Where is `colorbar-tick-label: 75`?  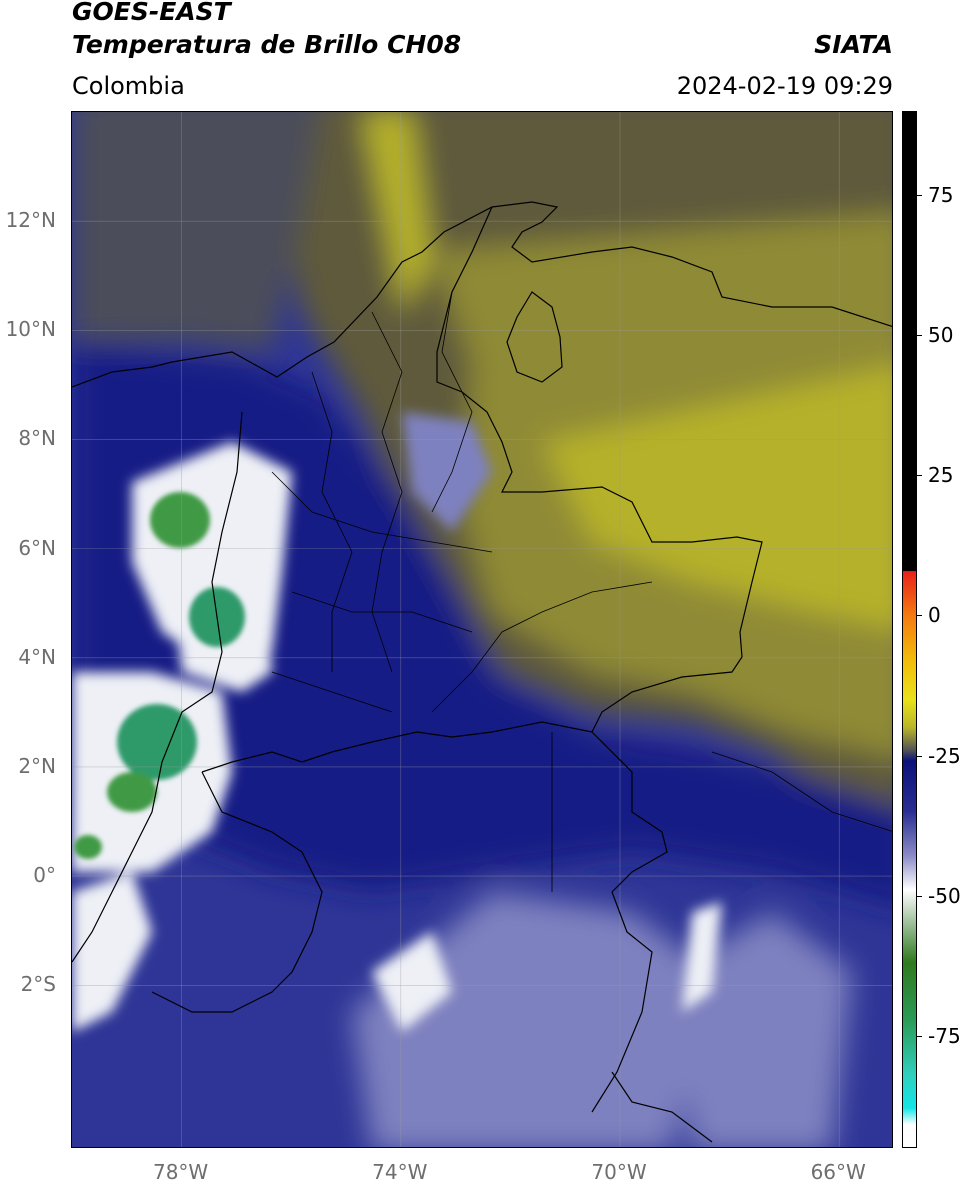 colorbar-tick-label: 75 is located at coordinates (941, 195).